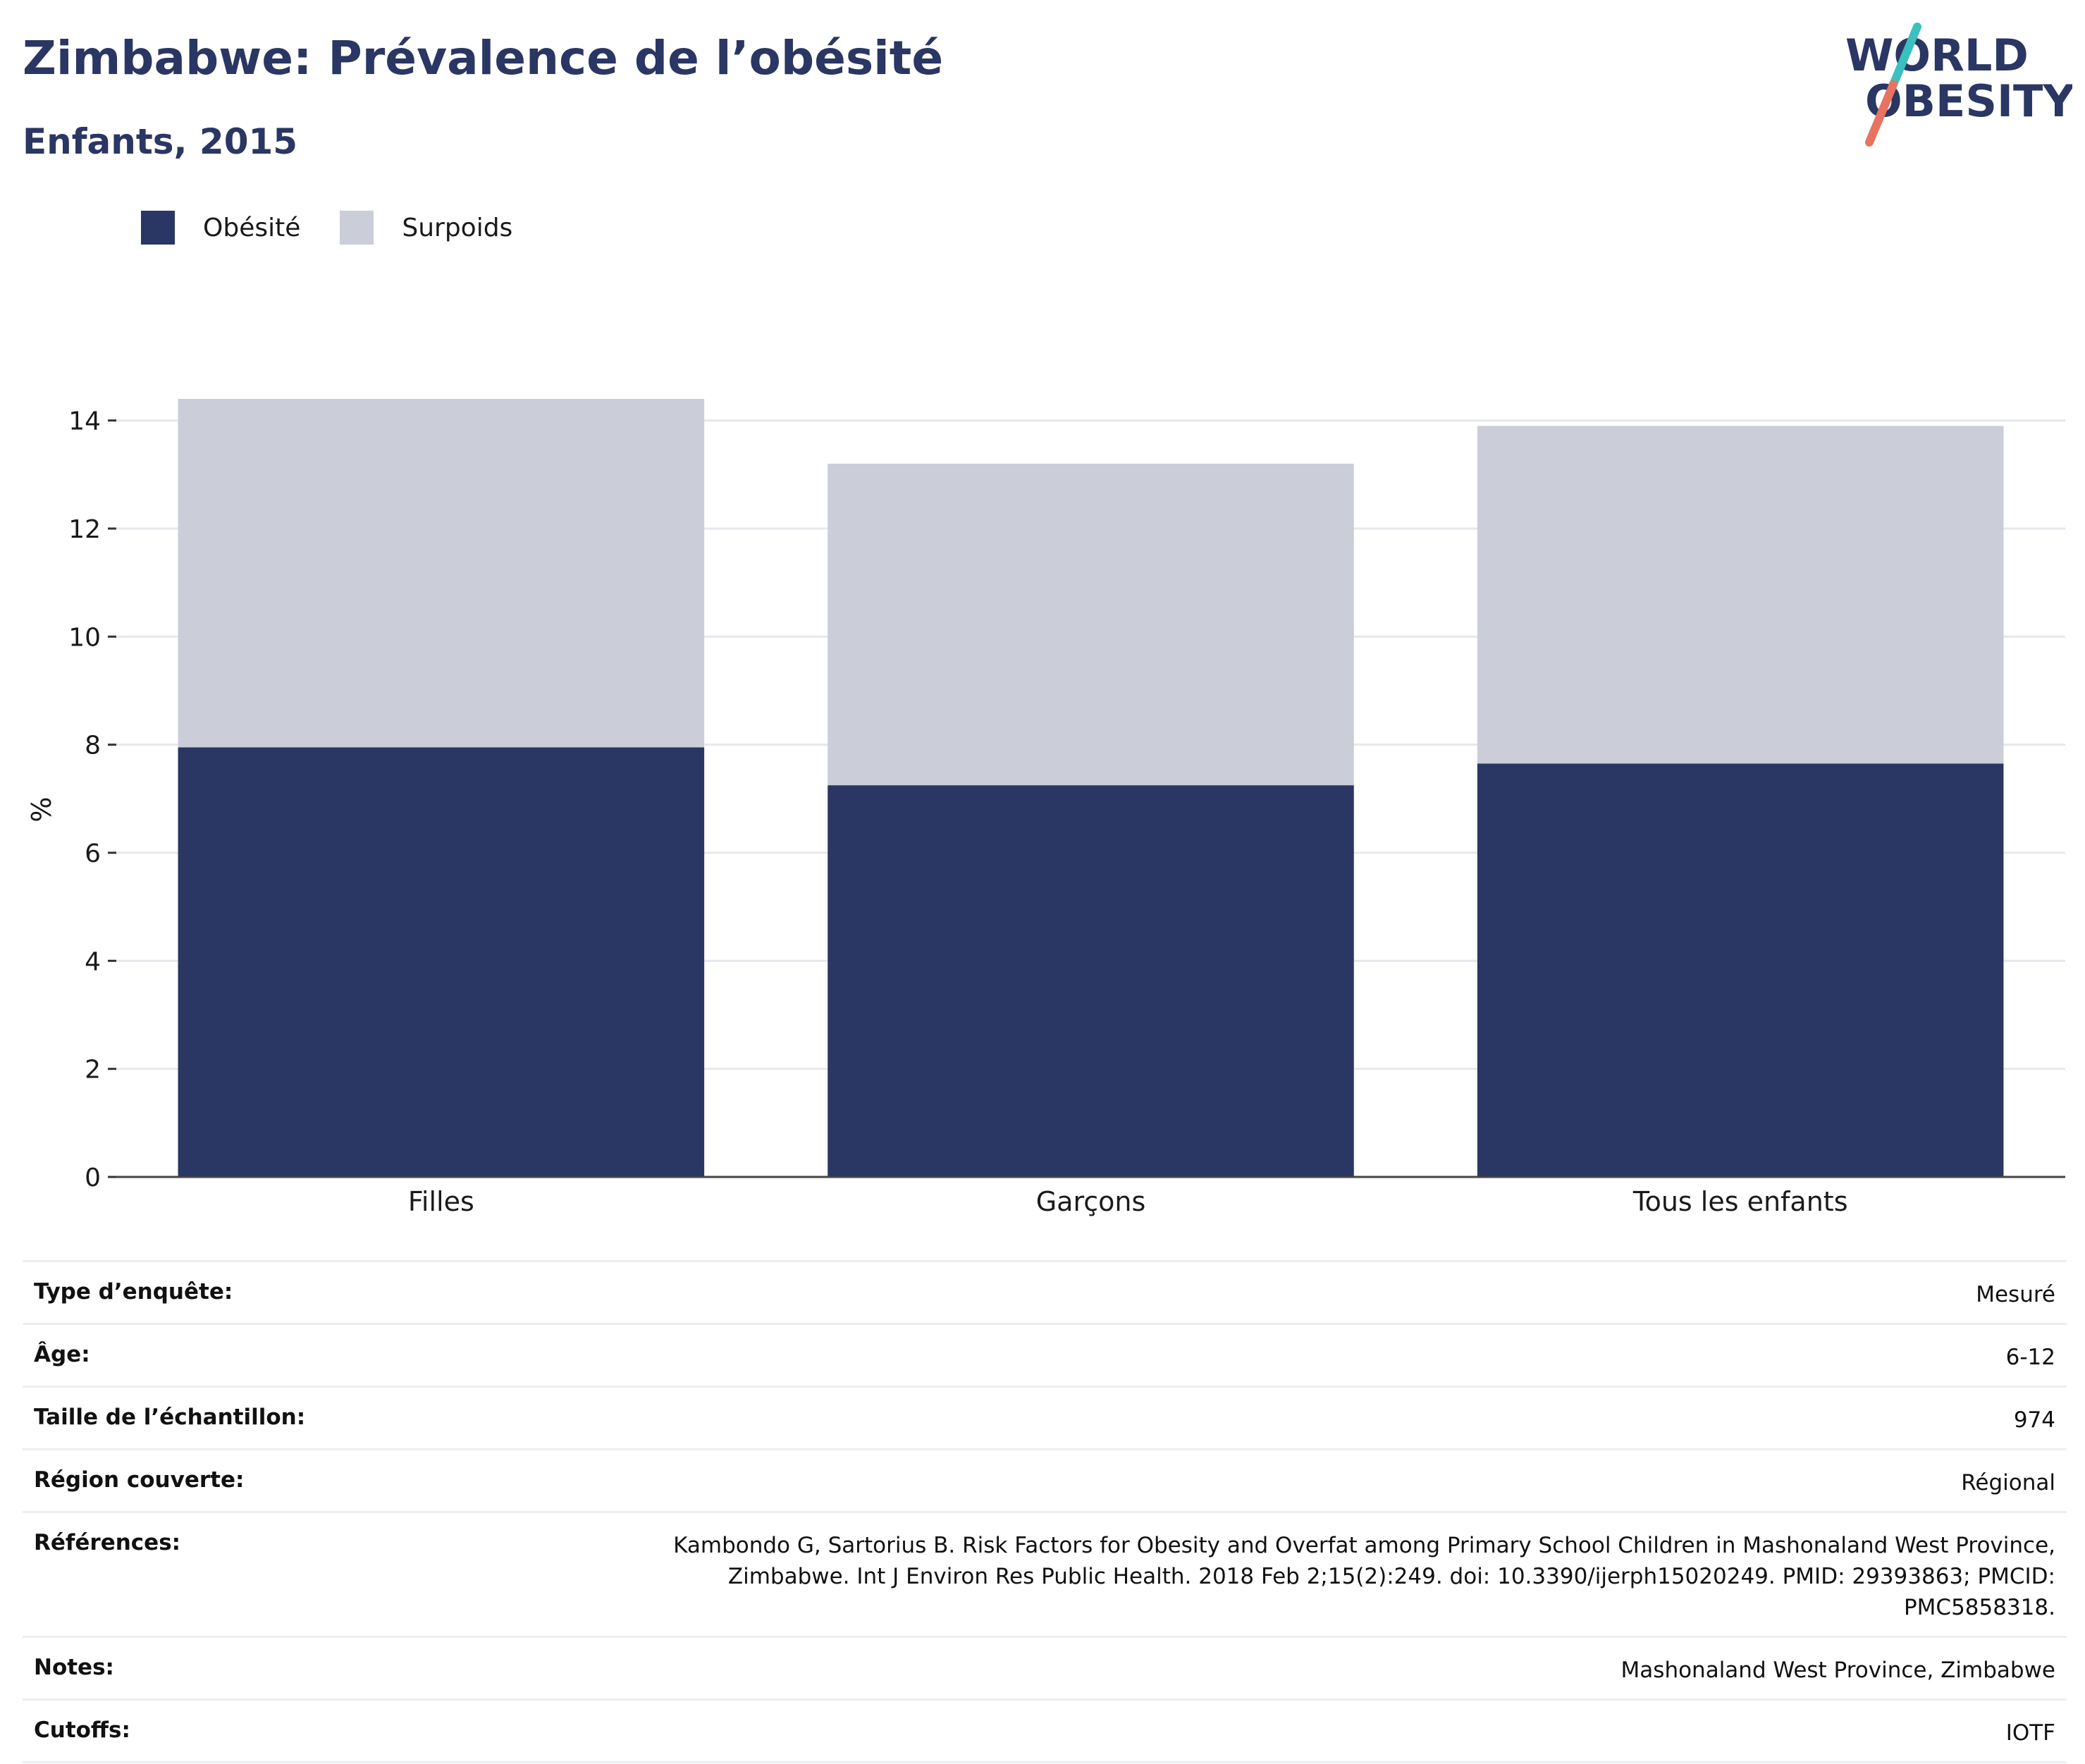  What do you see at coordinates (252, 227) in the screenshot?
I see `legend-label-obesity: Obésité` at bounding box center [252, 227].